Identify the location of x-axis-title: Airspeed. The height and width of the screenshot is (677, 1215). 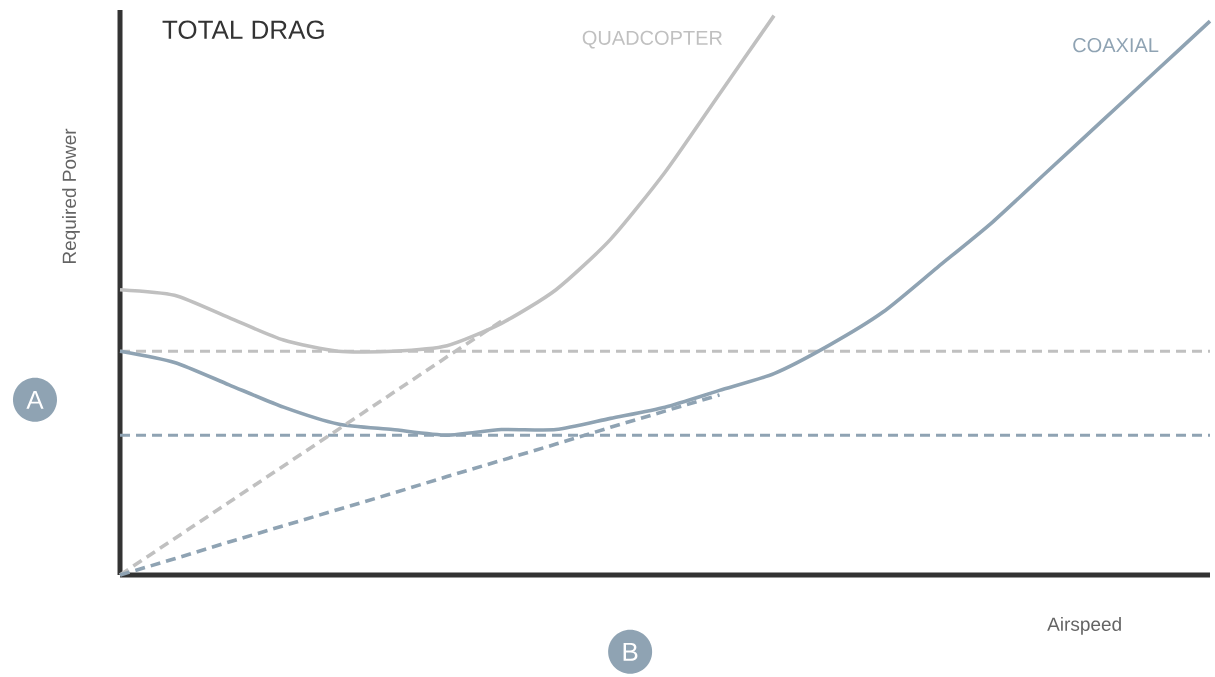
(1084, 625).